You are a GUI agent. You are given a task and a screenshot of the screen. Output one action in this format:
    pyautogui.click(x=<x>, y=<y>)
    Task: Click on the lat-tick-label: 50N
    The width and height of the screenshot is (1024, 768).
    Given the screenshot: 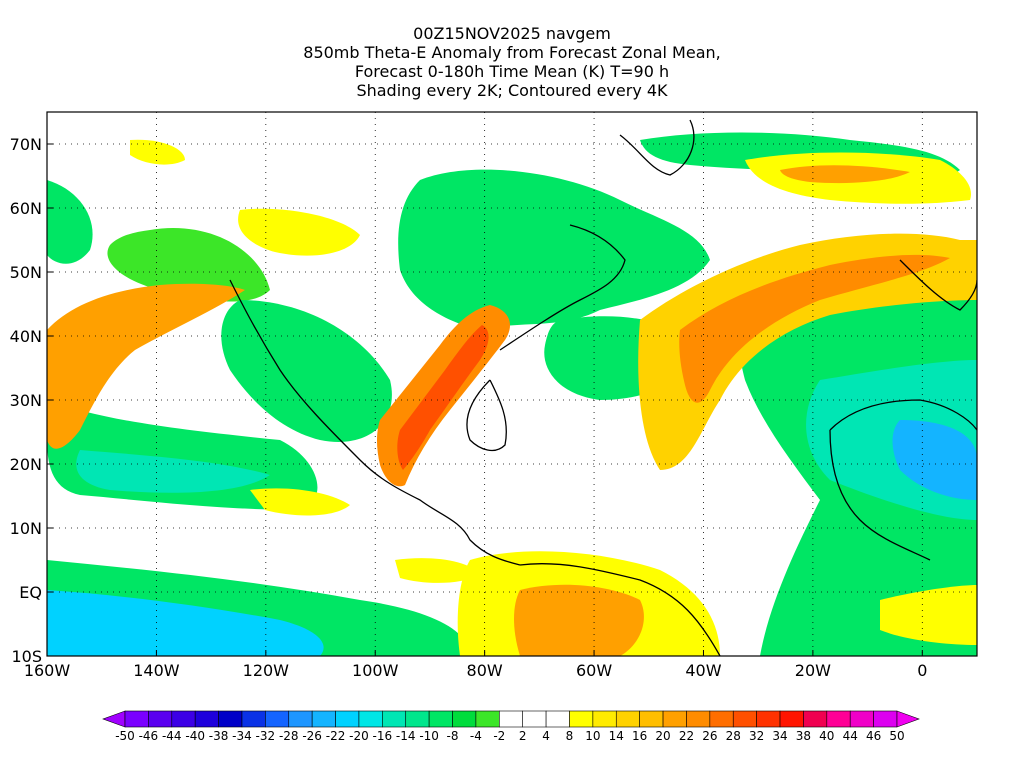 What is the action you would take?
    pyautogui.click(x=26, y=272)
    